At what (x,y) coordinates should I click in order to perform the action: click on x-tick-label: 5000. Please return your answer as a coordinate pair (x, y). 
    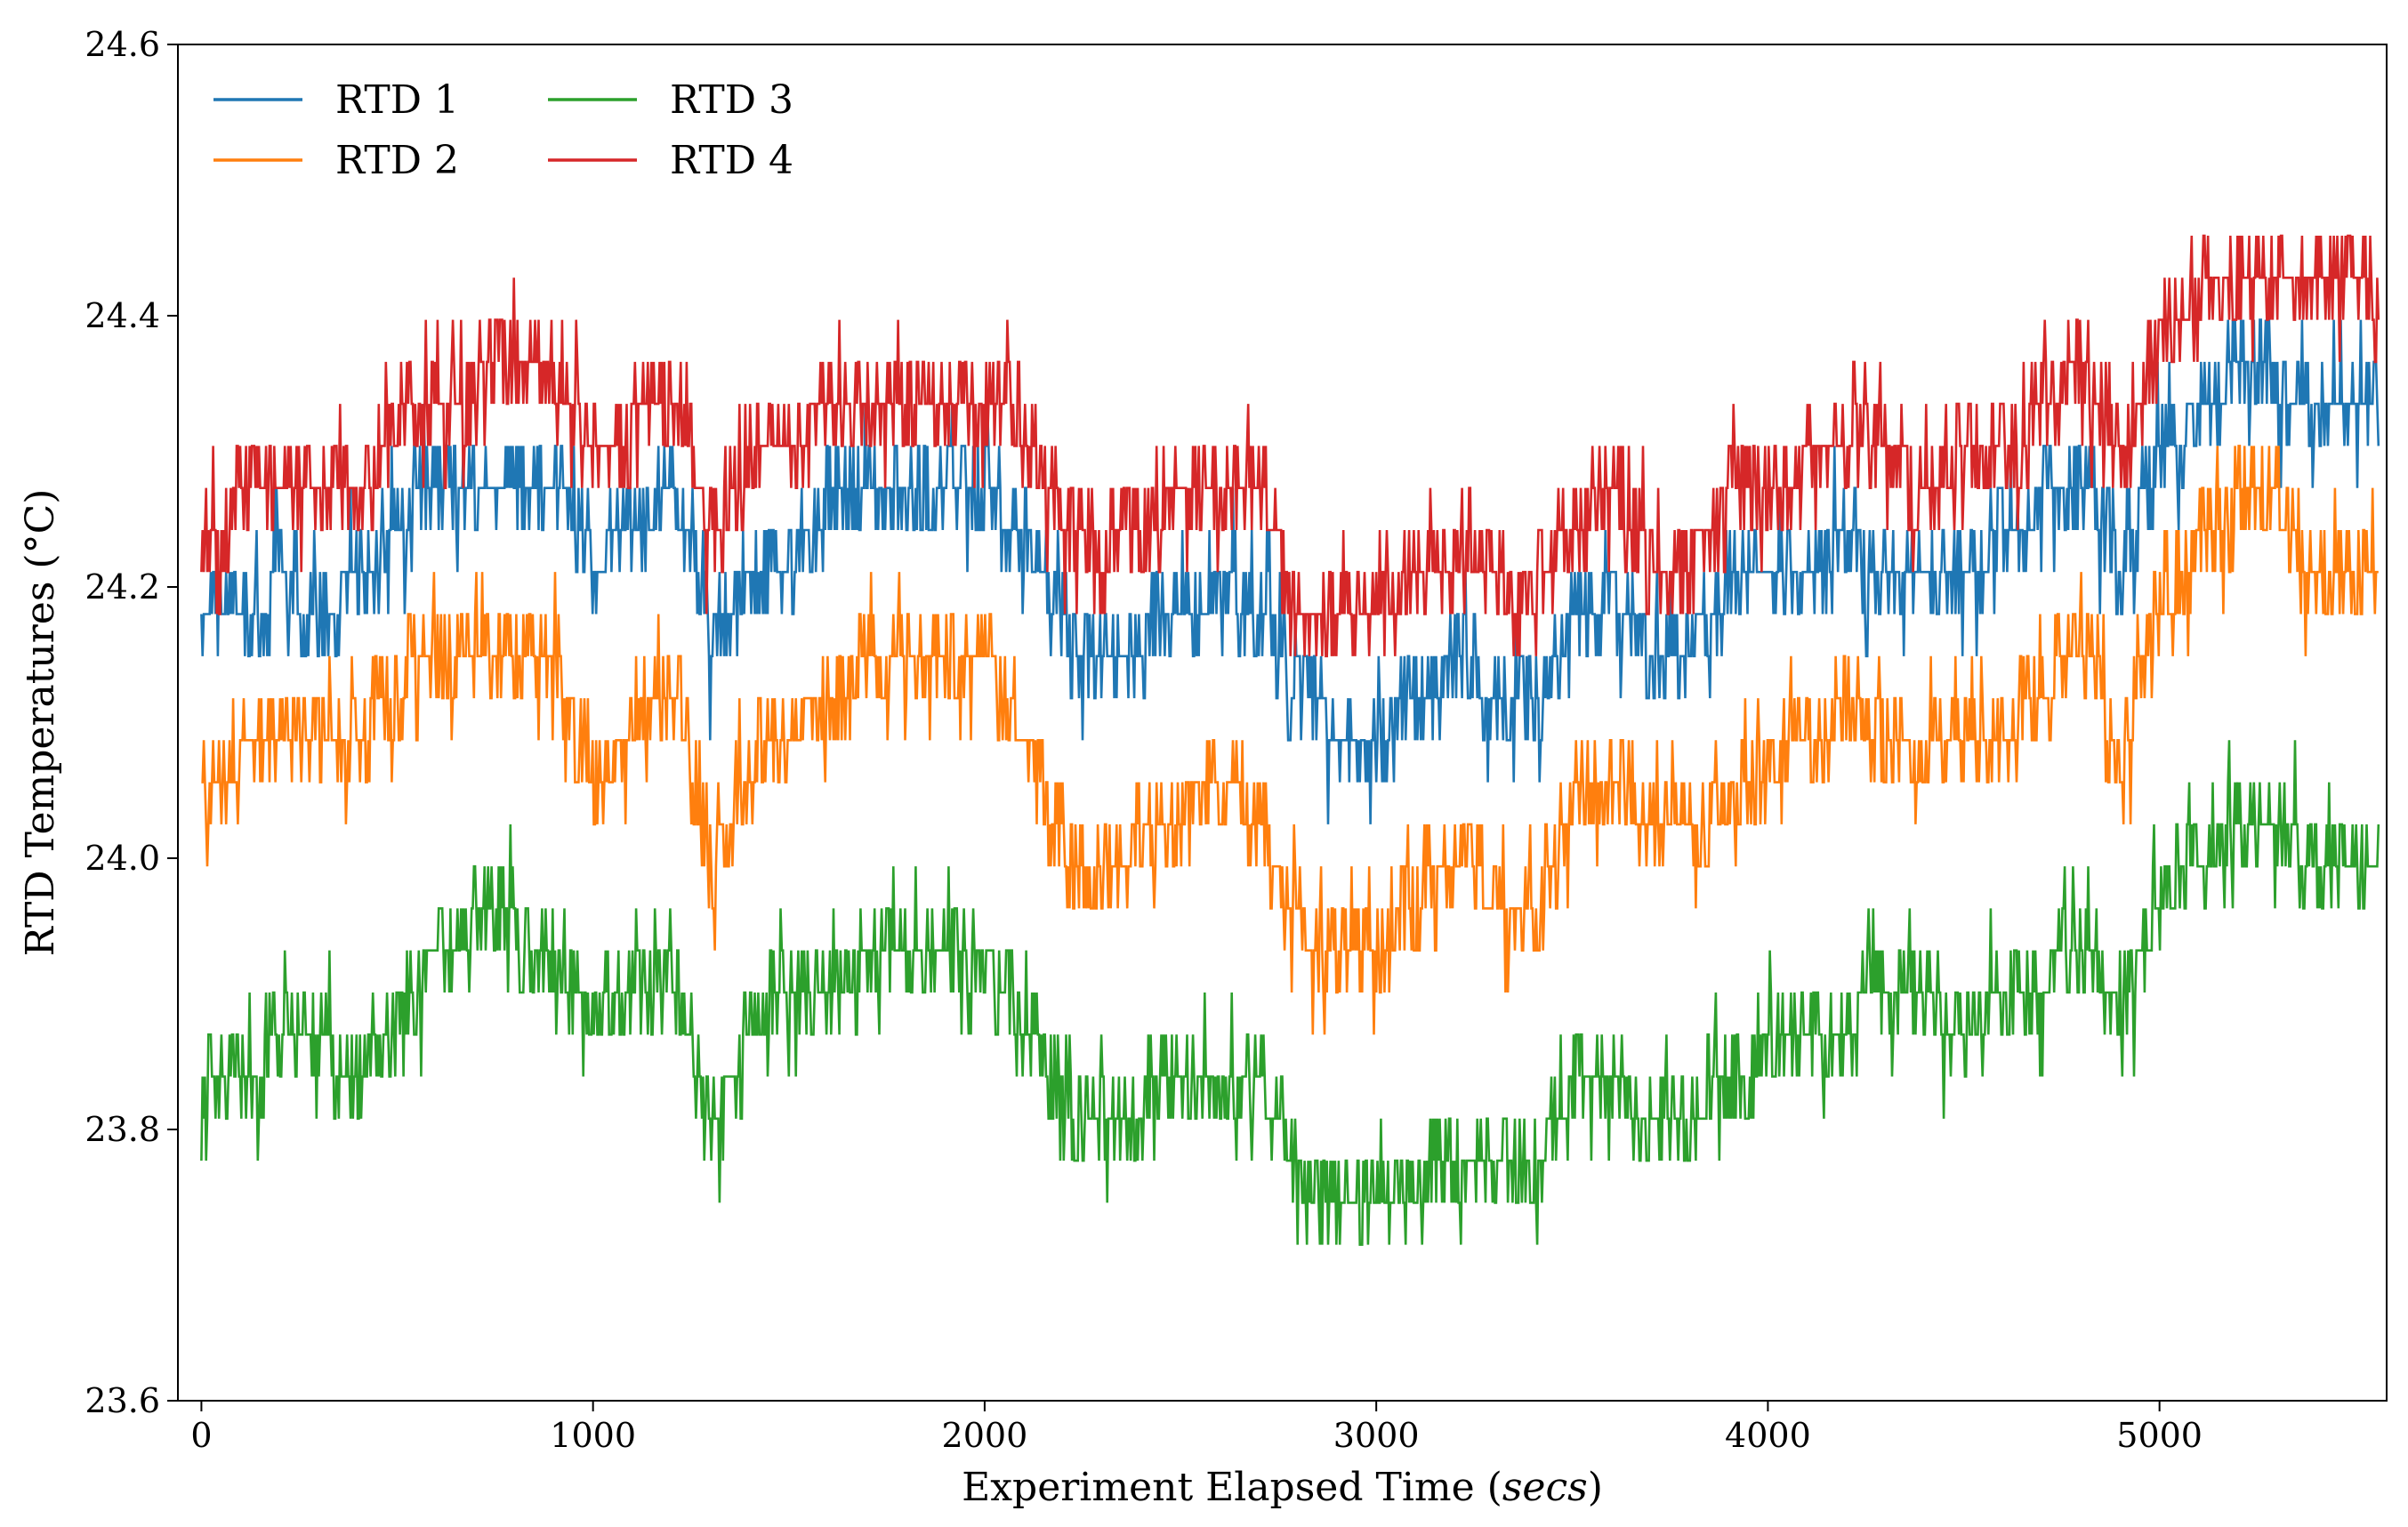
    Looking at the image, I should click on (2159, 1435).